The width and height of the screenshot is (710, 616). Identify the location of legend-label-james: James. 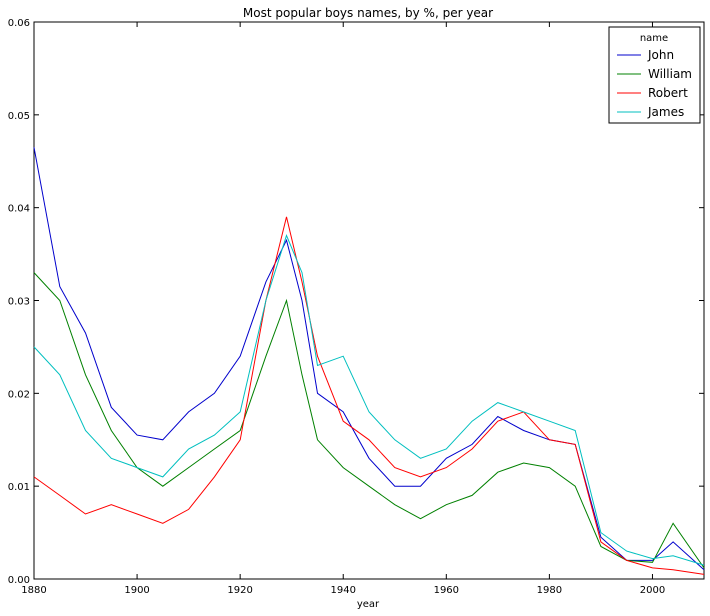
(665, 112).